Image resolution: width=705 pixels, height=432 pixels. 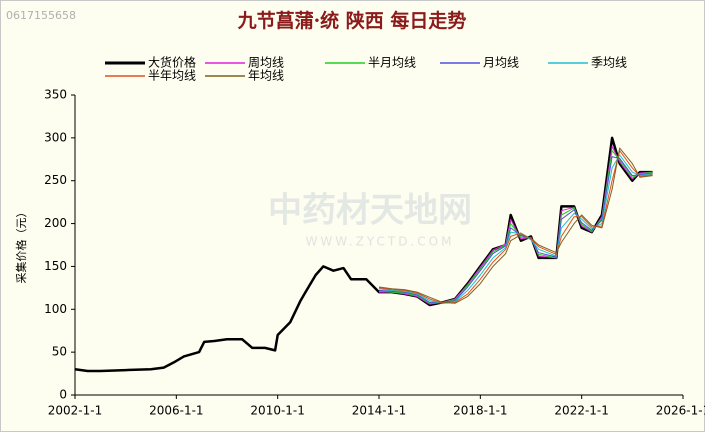 What do you see at coordinates (370, 211) in the screenshot?
I see `logo-text: 中药材天地网` at bounding box center [370, 211].